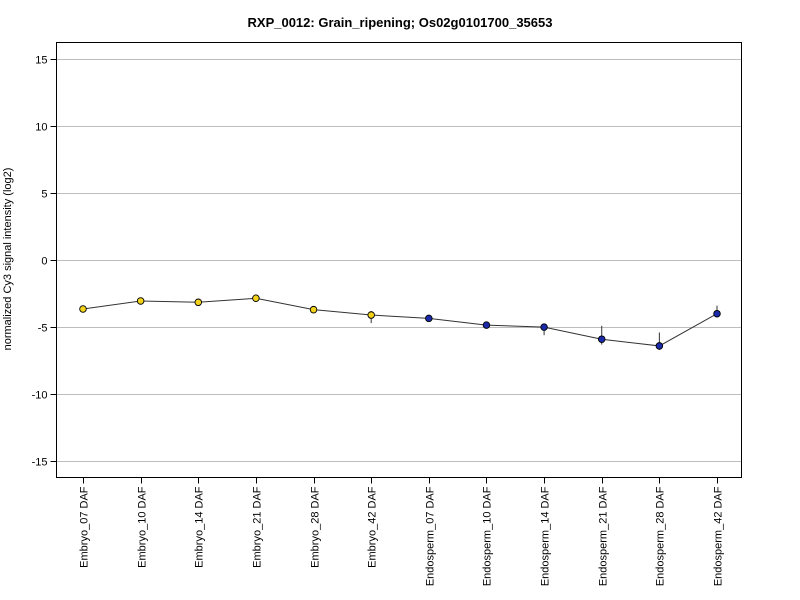 The image size is (800, 600). Describe the element at coordinates (41, 128) in the screenshot. I see `y-tick-label: 10` at that location.